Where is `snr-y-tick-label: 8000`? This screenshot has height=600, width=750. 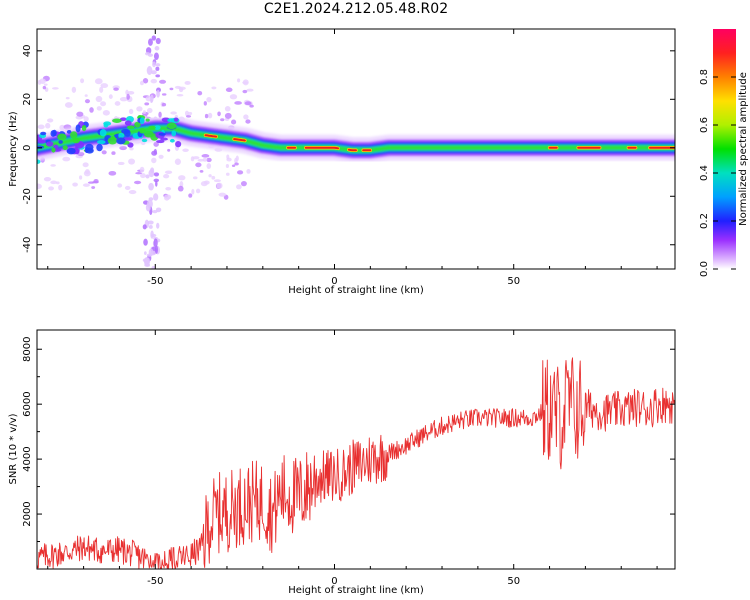
snr-y-tick-label: 8000 is located at coordinates (27, 349).